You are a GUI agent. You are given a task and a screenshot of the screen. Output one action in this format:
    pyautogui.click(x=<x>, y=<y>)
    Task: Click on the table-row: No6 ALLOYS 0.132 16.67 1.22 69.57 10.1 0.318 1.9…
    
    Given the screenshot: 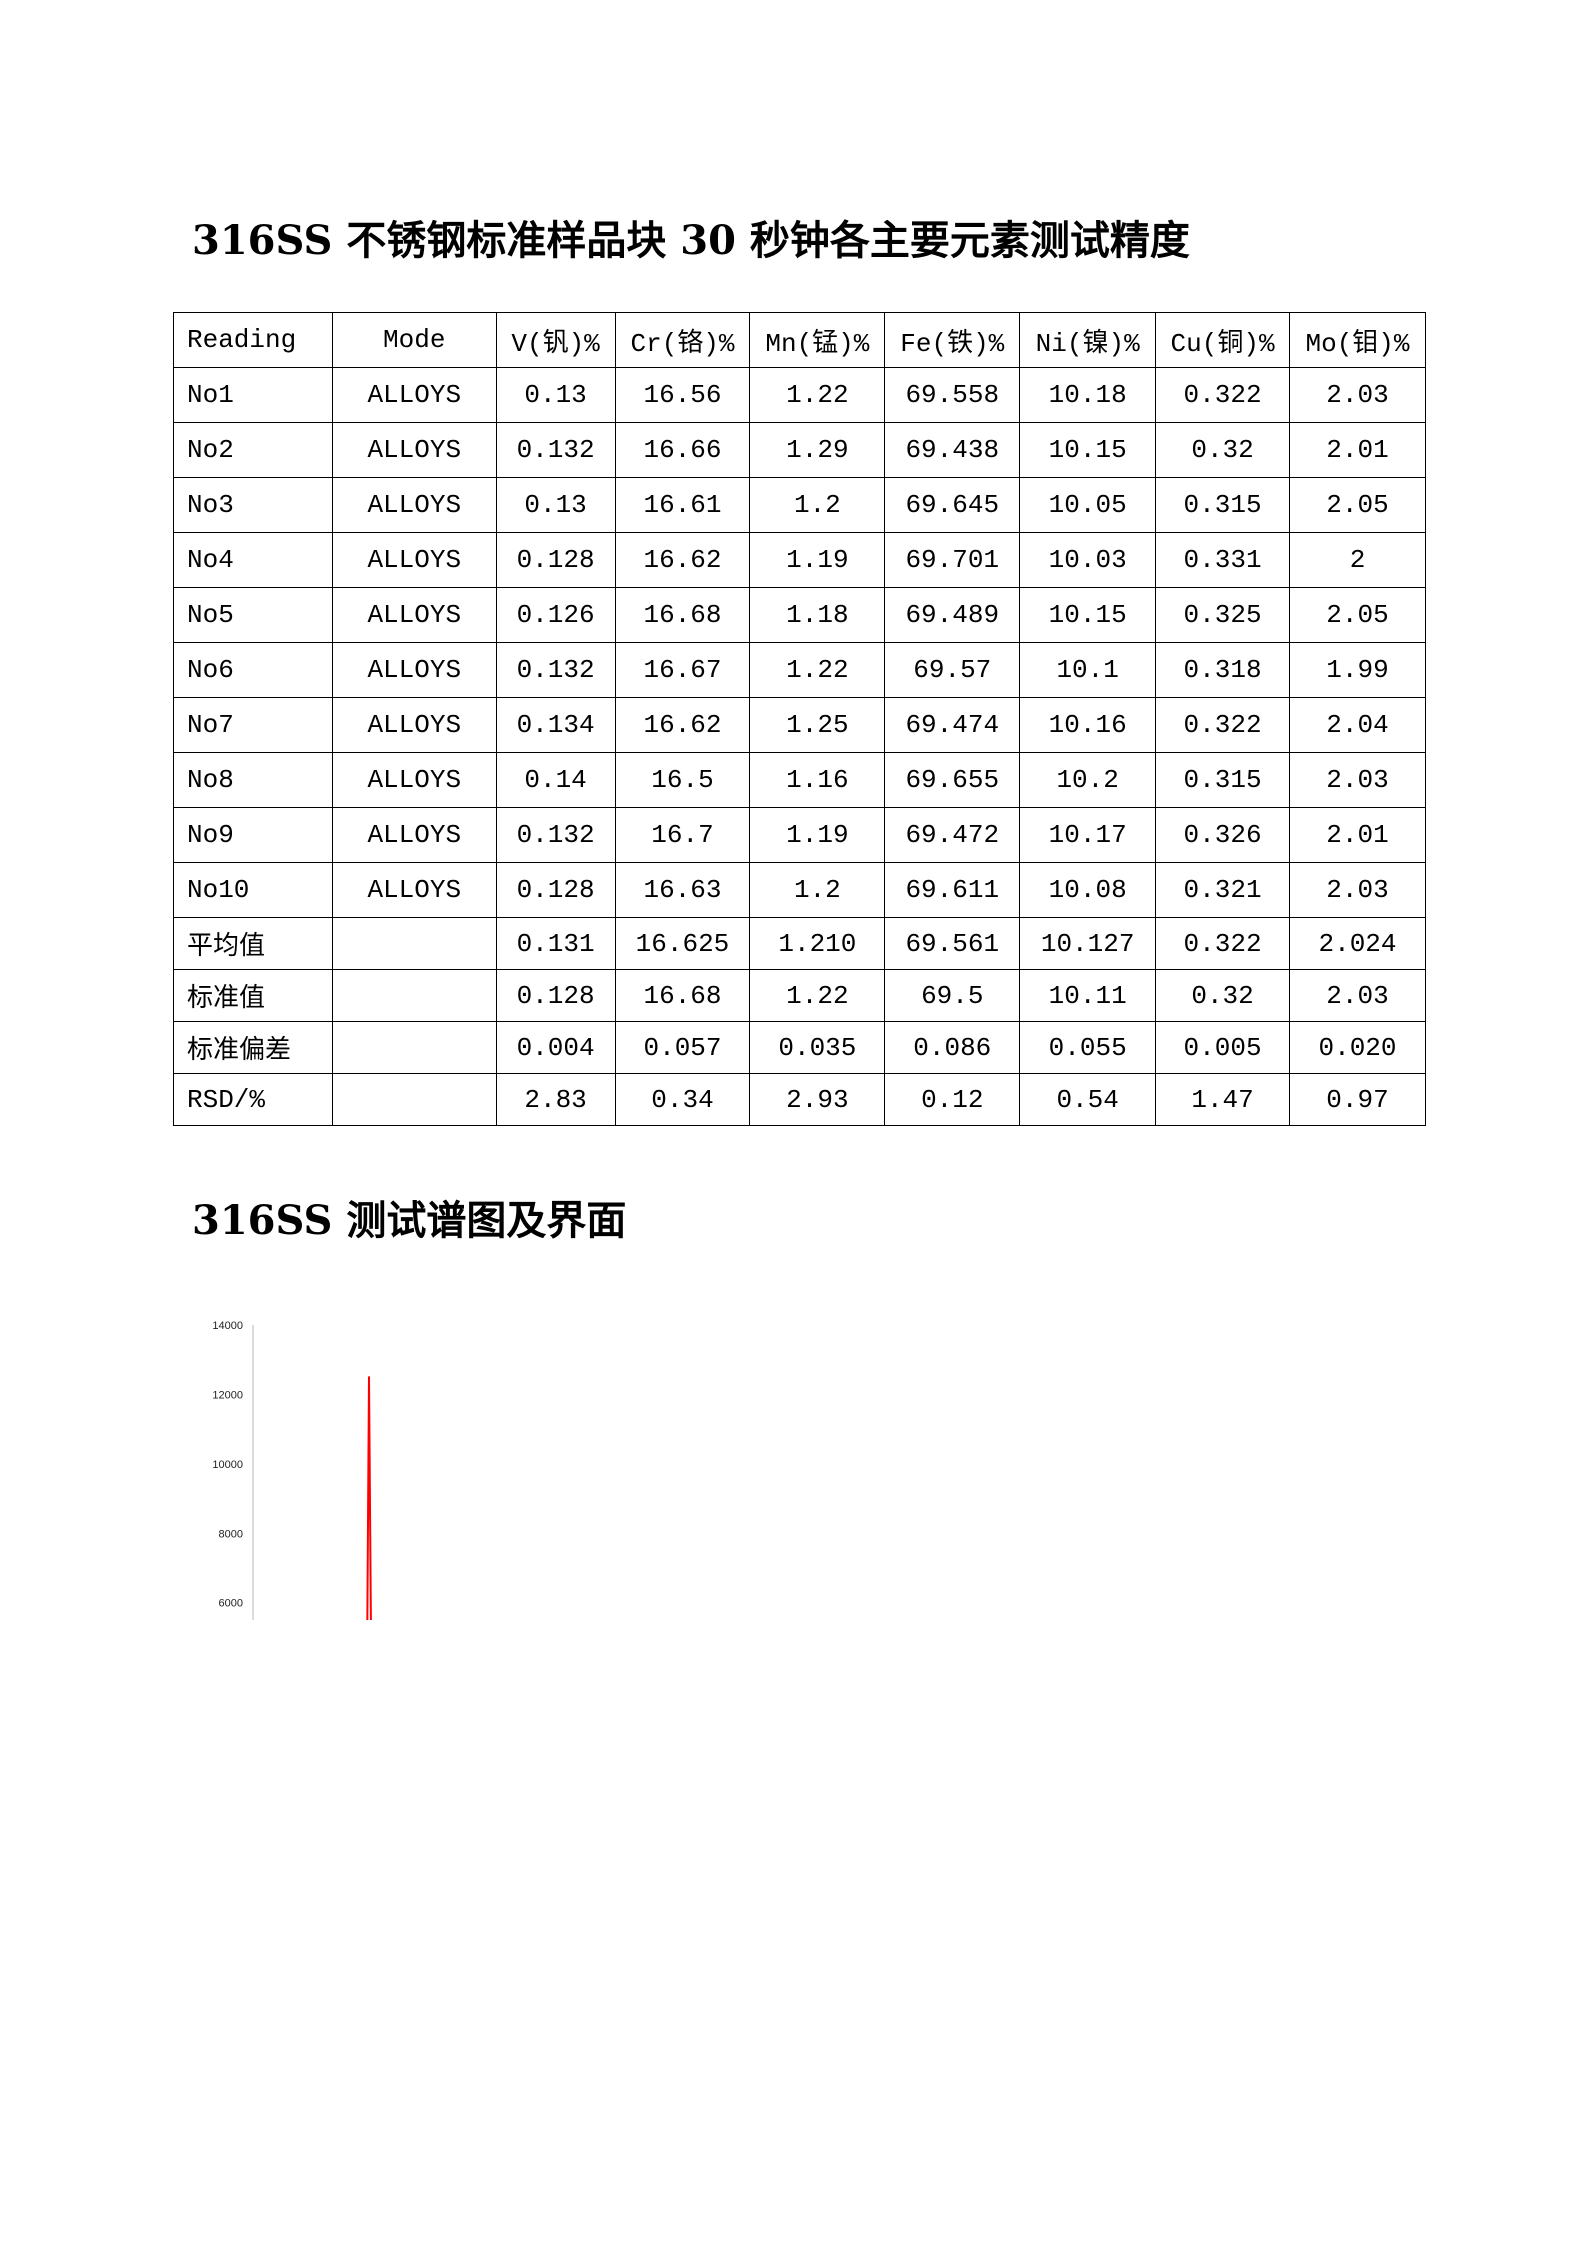 What is the action you would take?
    pyautogui.click(x=799, y=670)
    